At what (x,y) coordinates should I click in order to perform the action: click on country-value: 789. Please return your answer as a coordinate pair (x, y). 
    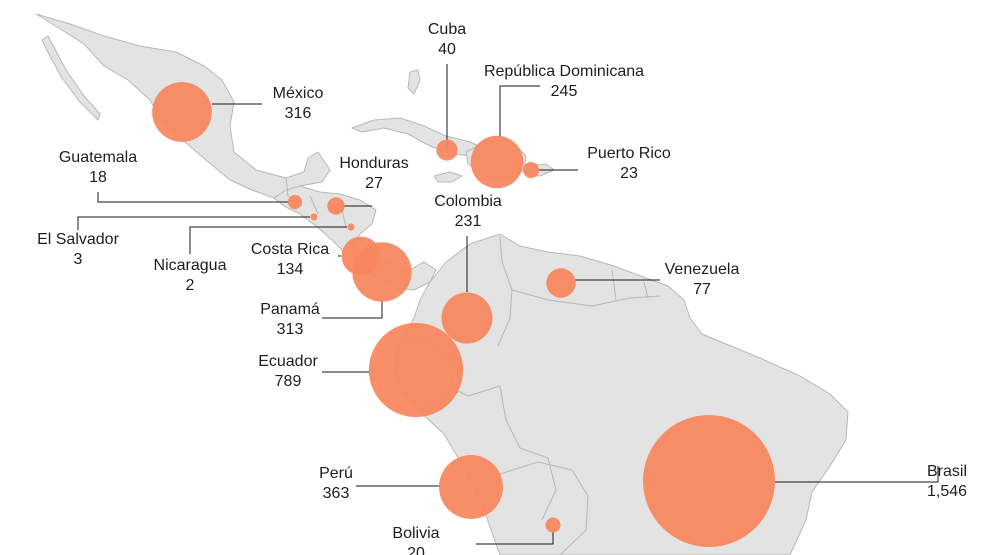
    Looking at the image, I should click on (288, 381).